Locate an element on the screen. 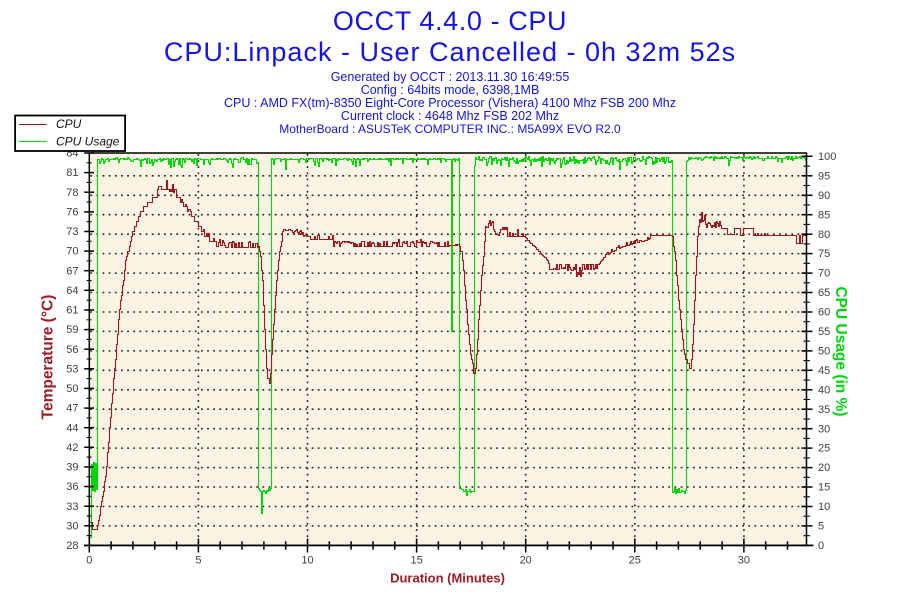  svg-text: CPU Usage (in %) is located at coordinates (840, 351).